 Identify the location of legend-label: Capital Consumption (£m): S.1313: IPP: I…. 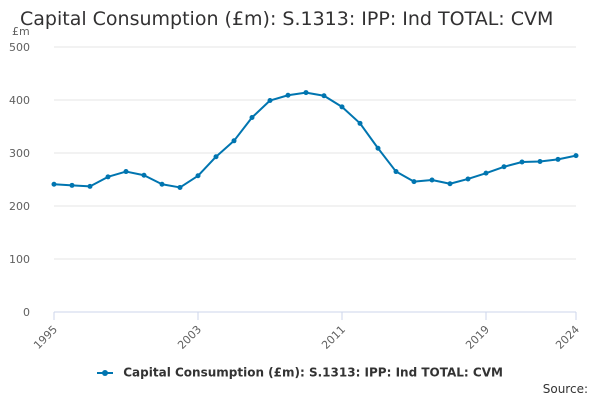
(313, 372).